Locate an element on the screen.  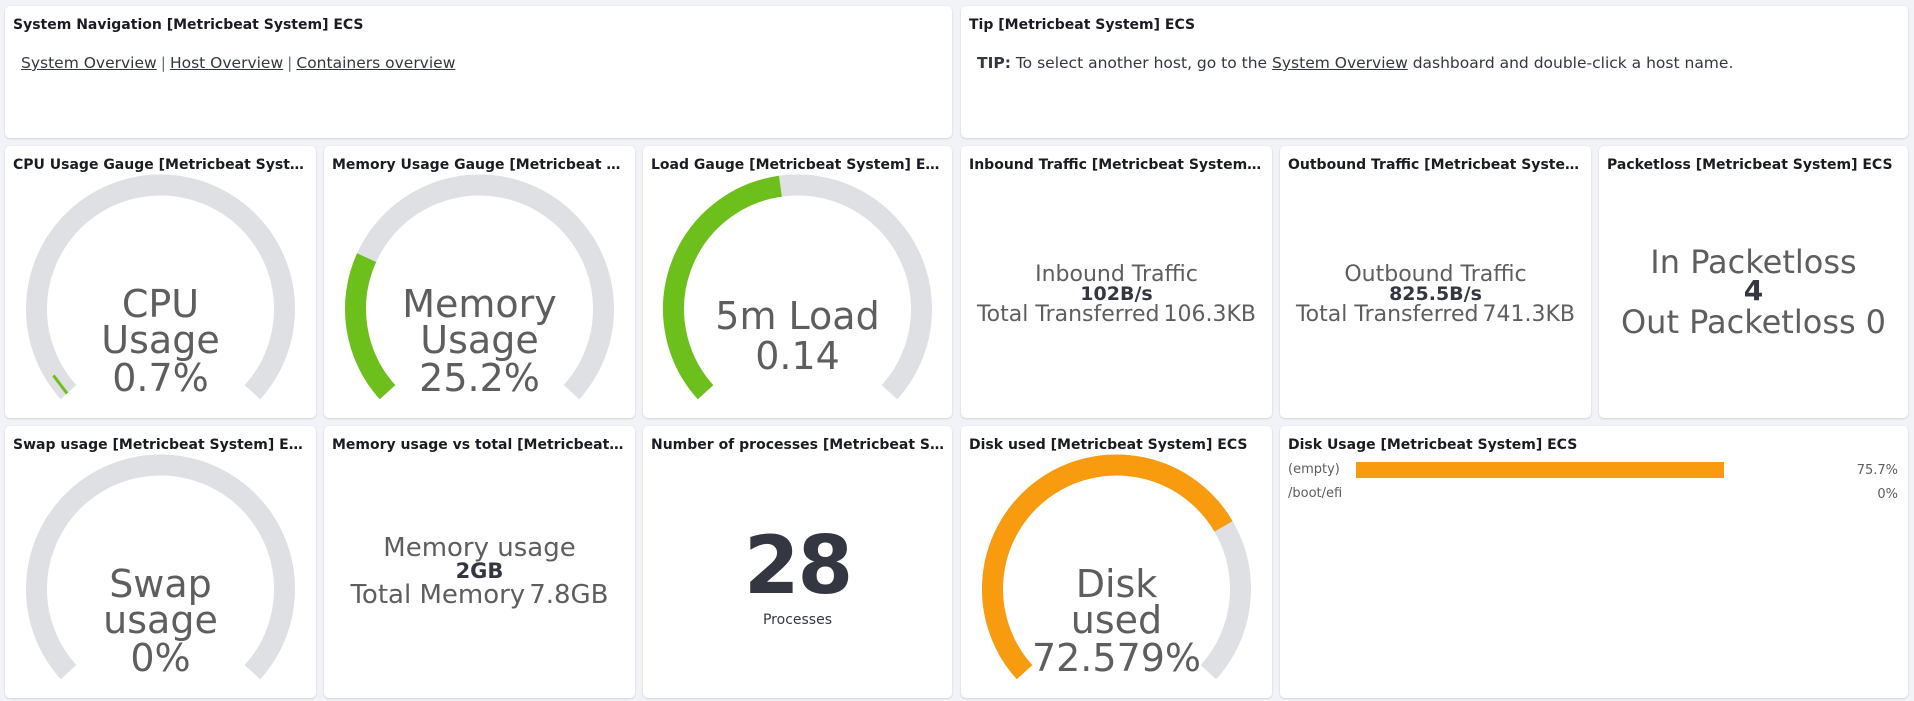
total-transferred-row: Total Transferred 106.3KB is located at coordinates (1116, 315).